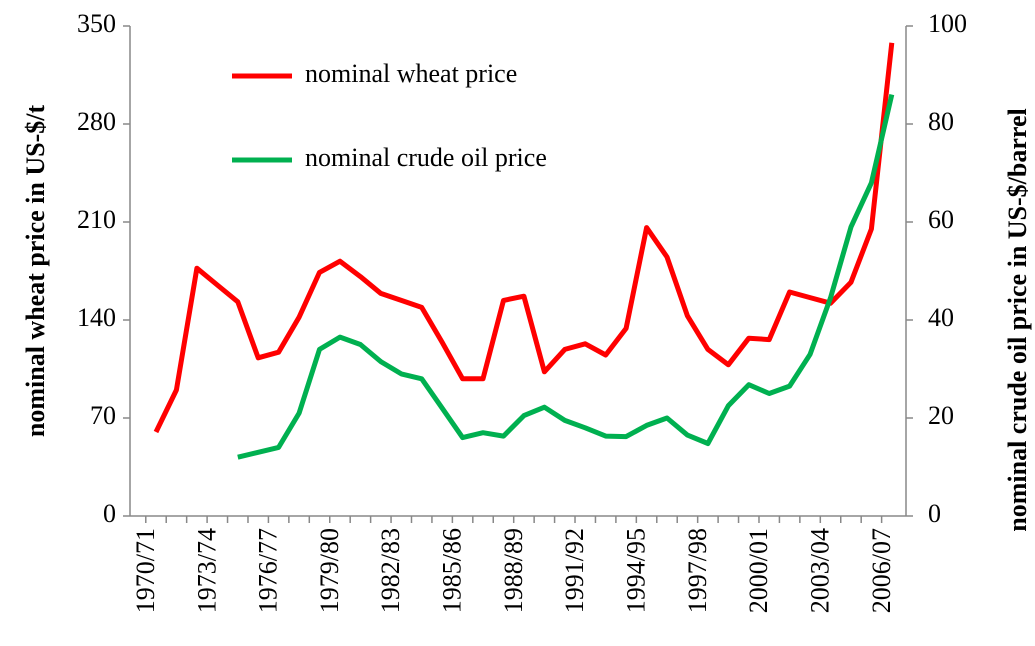 The image size is (1035, 646). What do you see at coordinates (636, 570) in the screenshot?
I see `x-tick-label: 1994/95` at bounding box center [636, 570].